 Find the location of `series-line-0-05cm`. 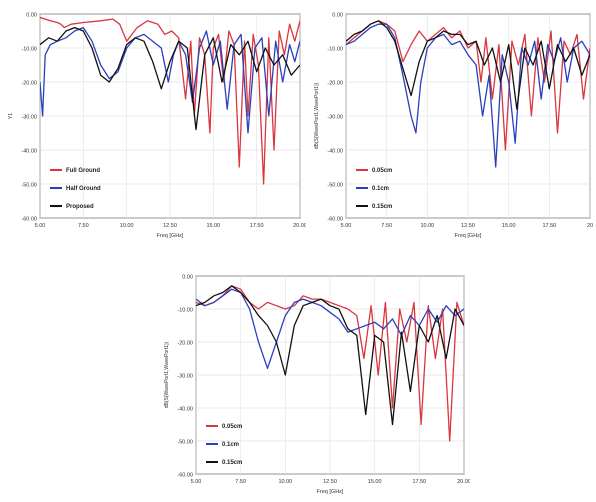

series-line-0-05cm is located at coordinates (330, 363).